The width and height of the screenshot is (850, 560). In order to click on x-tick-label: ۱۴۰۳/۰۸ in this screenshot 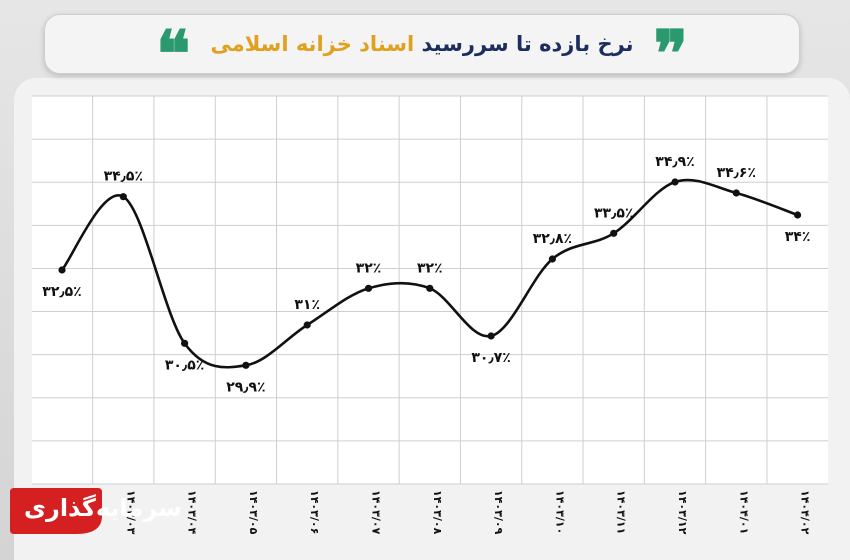, I will do `click(437, 512)`.